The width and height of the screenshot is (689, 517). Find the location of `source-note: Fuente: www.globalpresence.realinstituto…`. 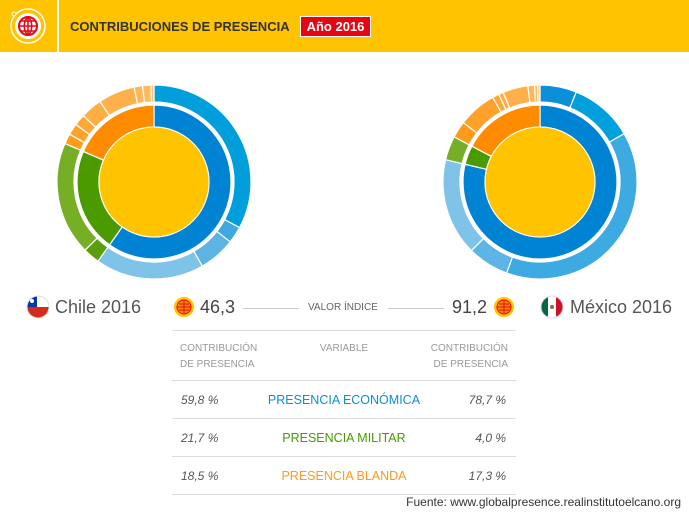

source-note: Fuente: www.globalpresence.realinstituto… is located at coordinates (543, 502).